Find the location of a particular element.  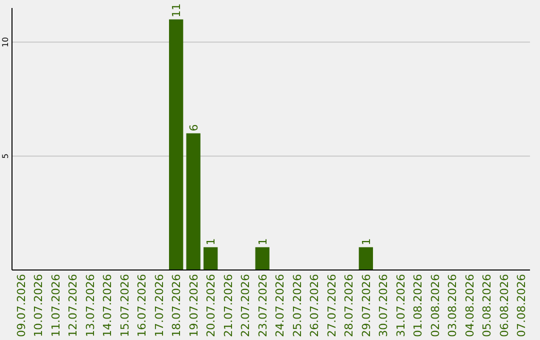

x-tick-label: 15.07.2026 is located at coordinates (125, 305).